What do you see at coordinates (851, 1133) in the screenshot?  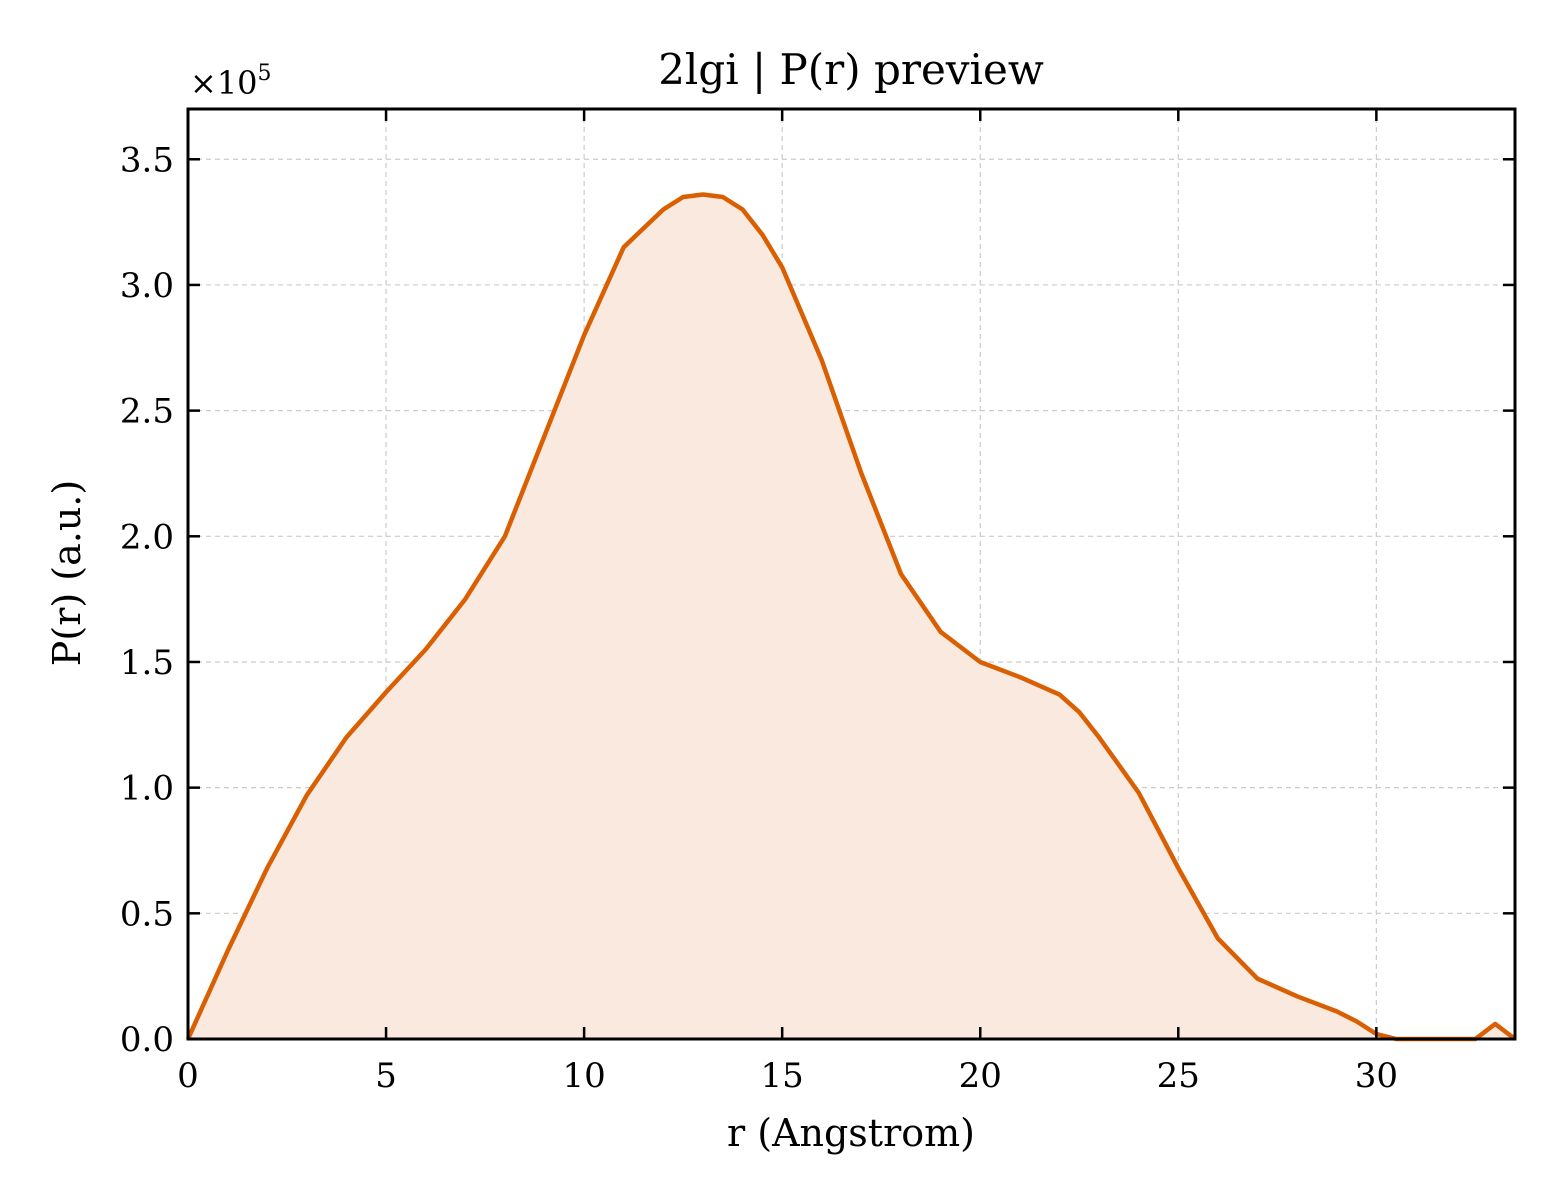 I see `x-axis-label: r (Angstrom)` at bounding box center [851, 1133].